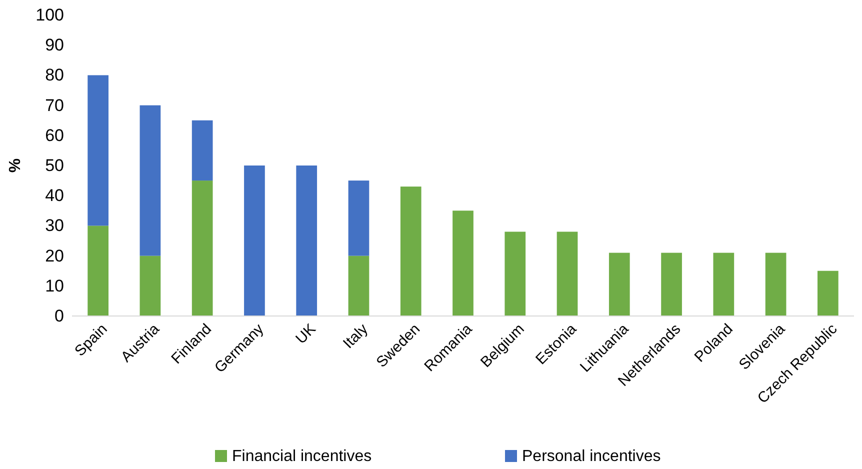 The image size is (862, 469). What do you see at coordinates (54, 105) in the screenshot?
I see `y-tick-label: 70` at bounding box center [54, 105].